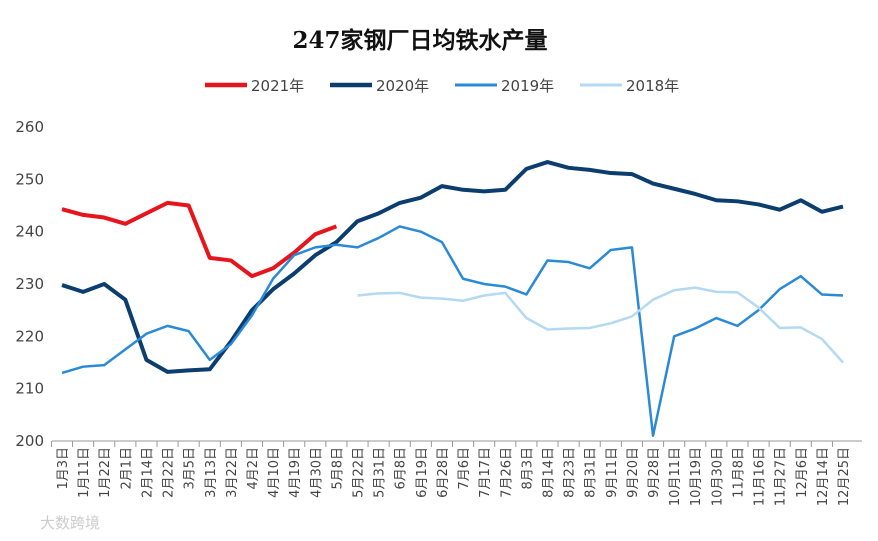 The image size is (878, 541). I want to click on x-tick-label: 5月31日, so click(380, 472).